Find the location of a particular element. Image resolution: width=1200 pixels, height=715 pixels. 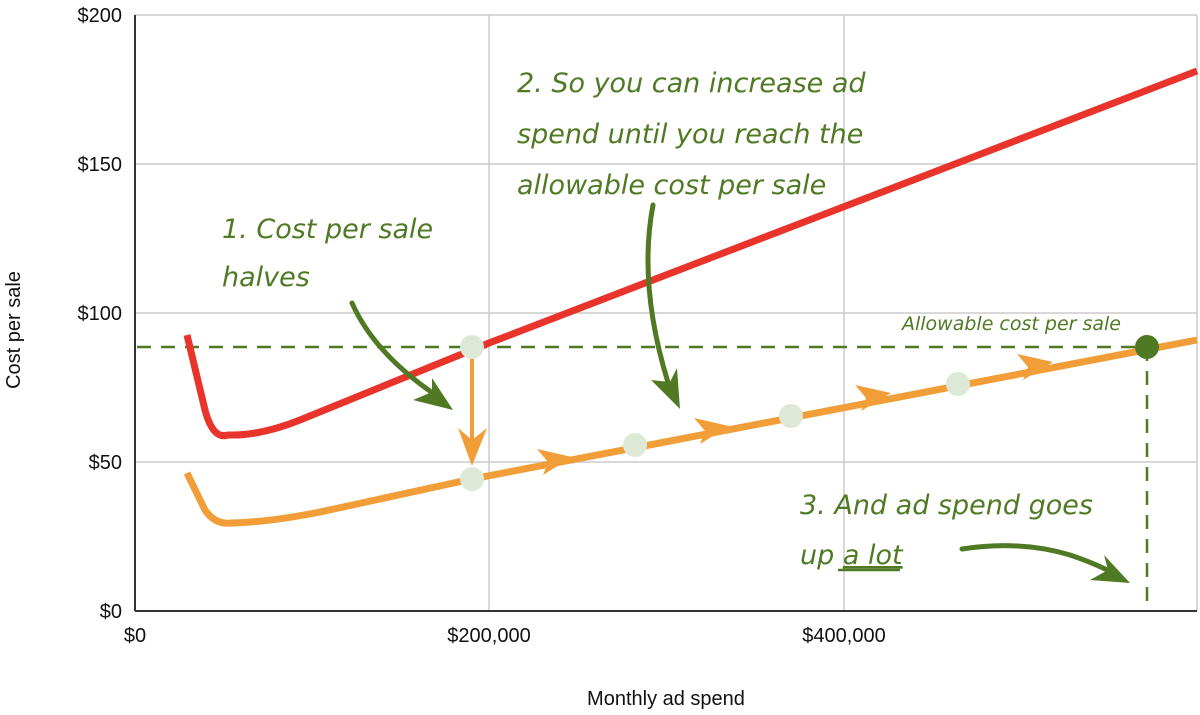

note3-line1: 3. And ad spend goes is located at coordinates (946, 505).